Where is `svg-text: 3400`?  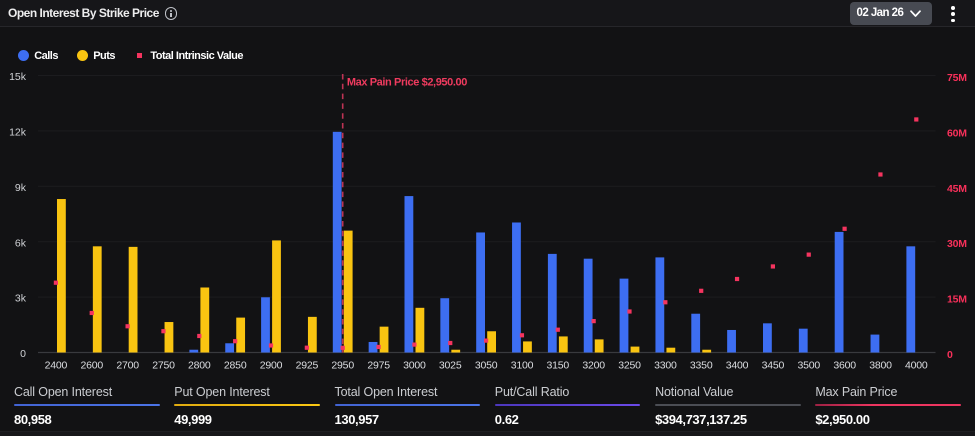 svg-text: 3400 is located at coordinates (737, 366).